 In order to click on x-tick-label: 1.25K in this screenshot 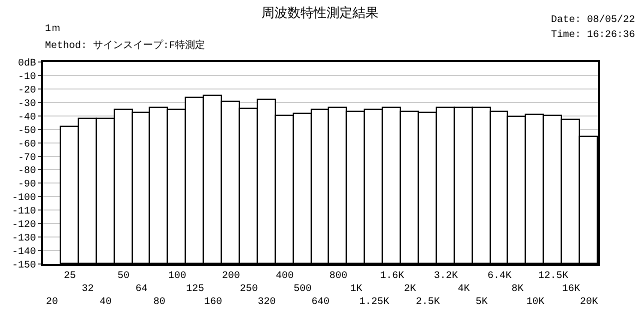, I will do `click(374, 302)`.